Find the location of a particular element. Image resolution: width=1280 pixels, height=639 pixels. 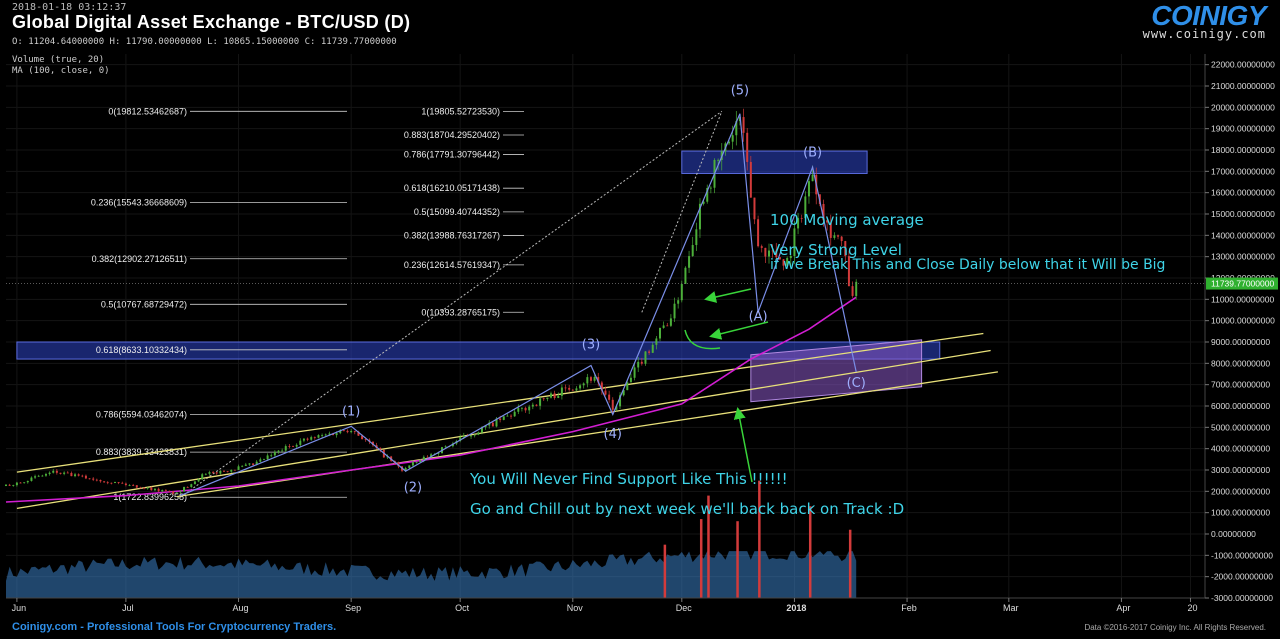

volume-bar-tall is located at coordinates (759, 539).